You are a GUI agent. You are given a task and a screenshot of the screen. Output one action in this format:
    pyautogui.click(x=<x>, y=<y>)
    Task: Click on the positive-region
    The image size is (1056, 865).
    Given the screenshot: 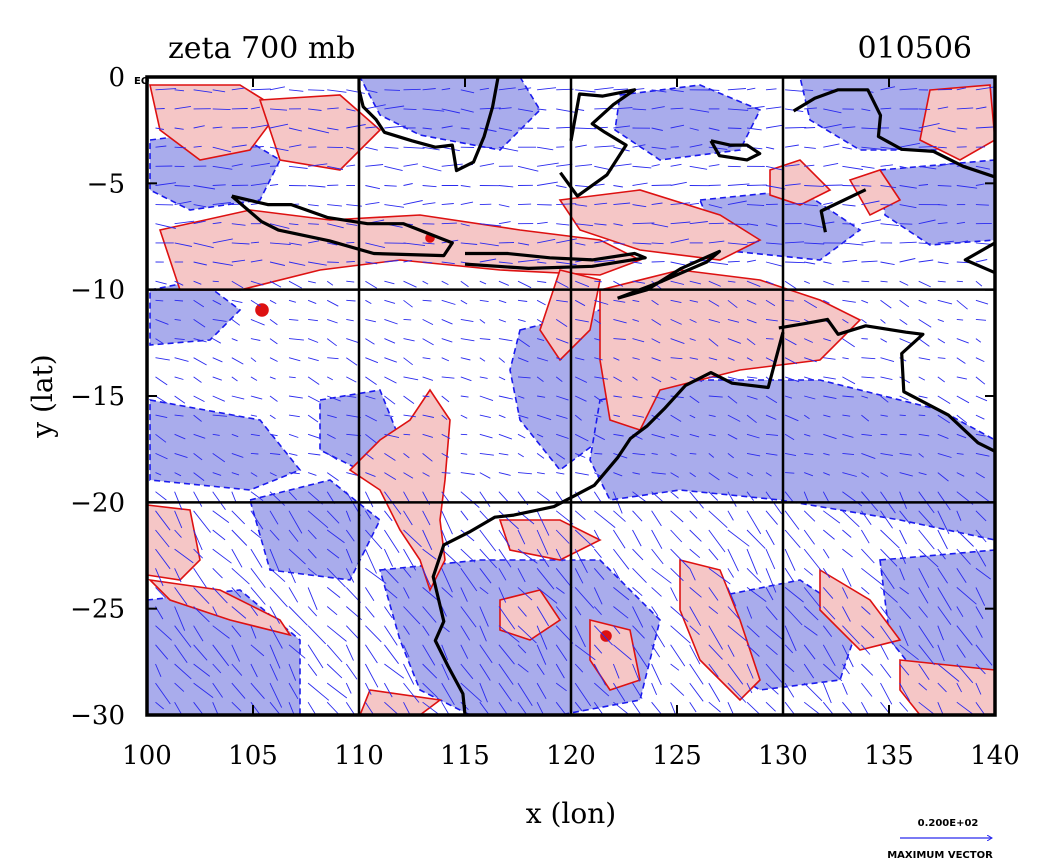 What is the action you would take?
    pyautogui.click(x=860, y=609)
    